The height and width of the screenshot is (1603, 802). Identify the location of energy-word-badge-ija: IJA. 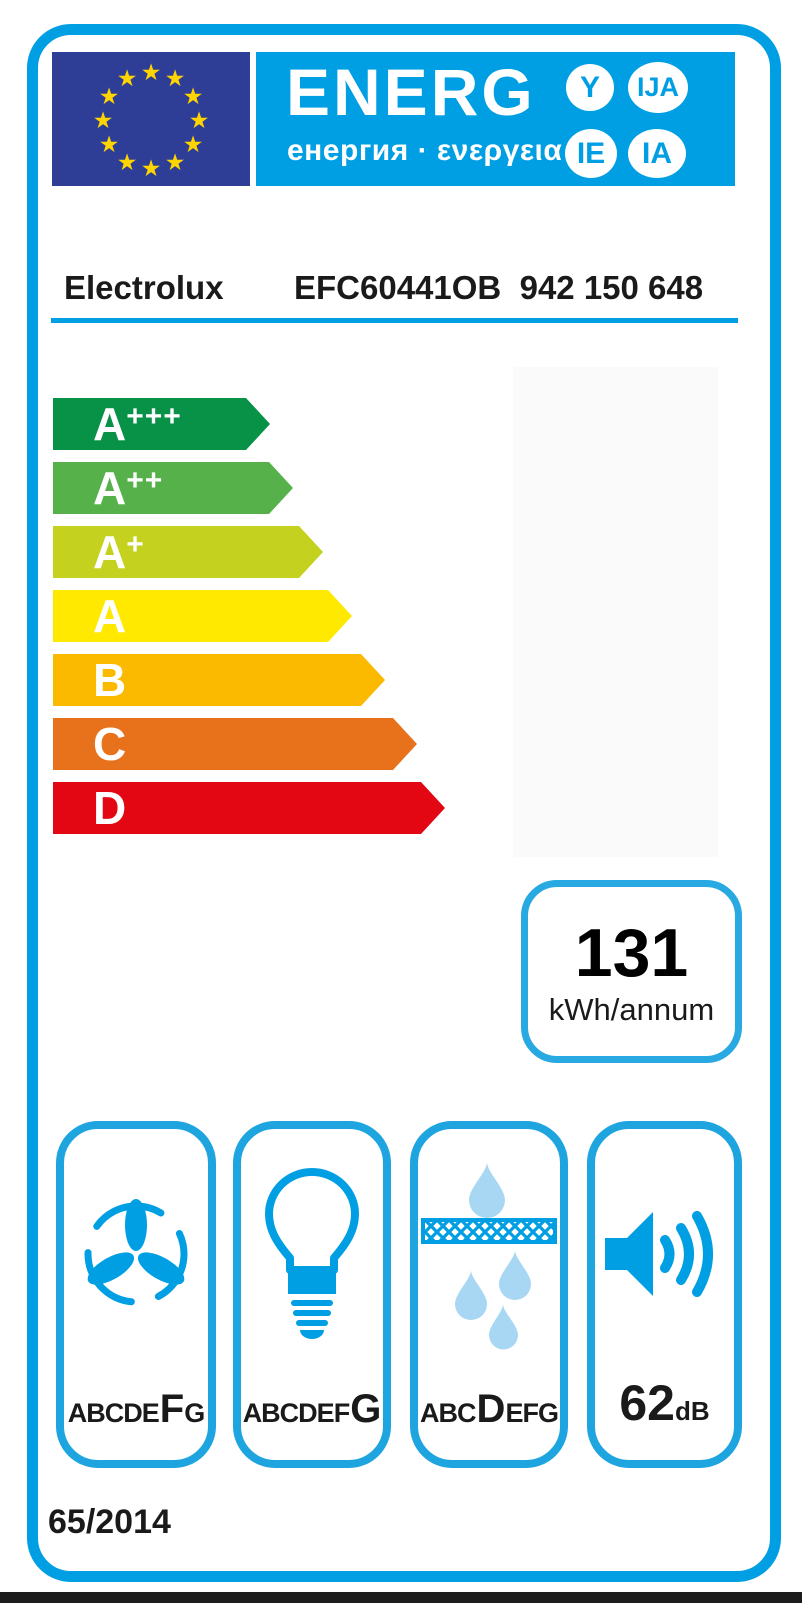
(658, 87).